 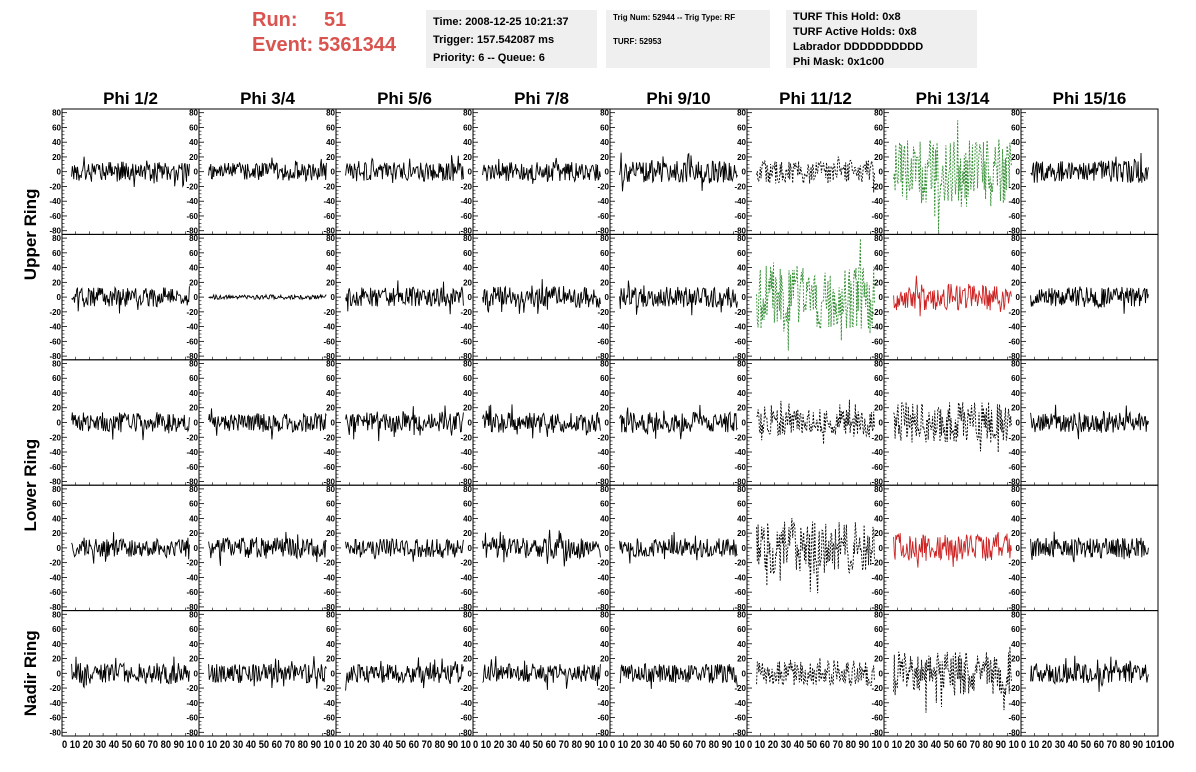 I want to click on trigger-text: Trigger: 157.542087 ms, so click(x=494, y=40).